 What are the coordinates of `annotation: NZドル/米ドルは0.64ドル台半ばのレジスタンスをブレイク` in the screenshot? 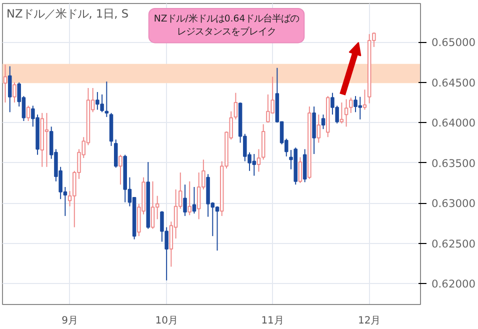 It's located at (227, 26).